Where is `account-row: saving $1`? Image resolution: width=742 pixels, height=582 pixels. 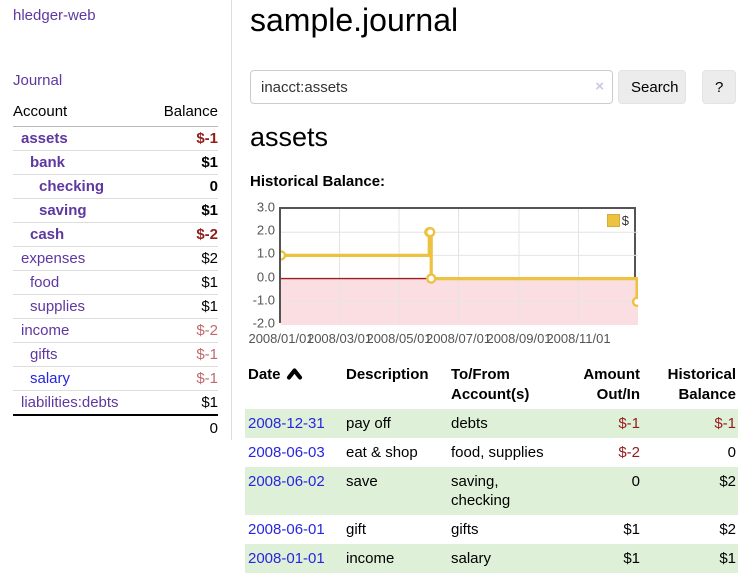
account-row: saving $1 is located at coordinates (115, 210).